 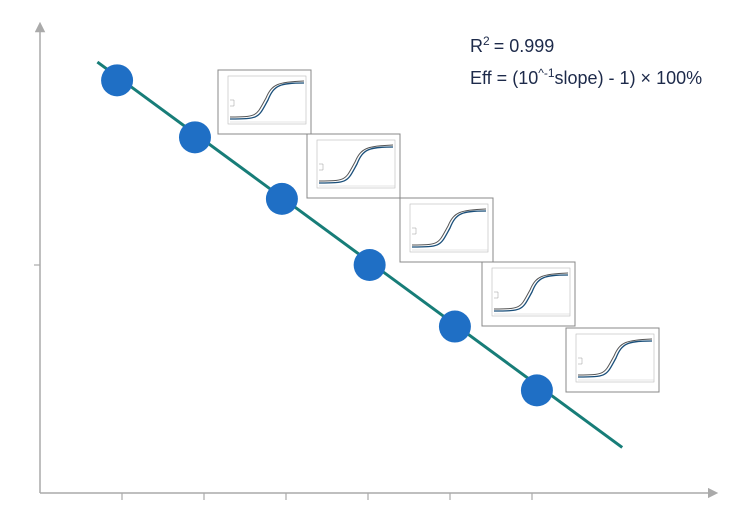 What do you see at coordinates (546, 73) in the screenshot?
I see `eff-sup: ^-1` at bounding box center [546, 73].